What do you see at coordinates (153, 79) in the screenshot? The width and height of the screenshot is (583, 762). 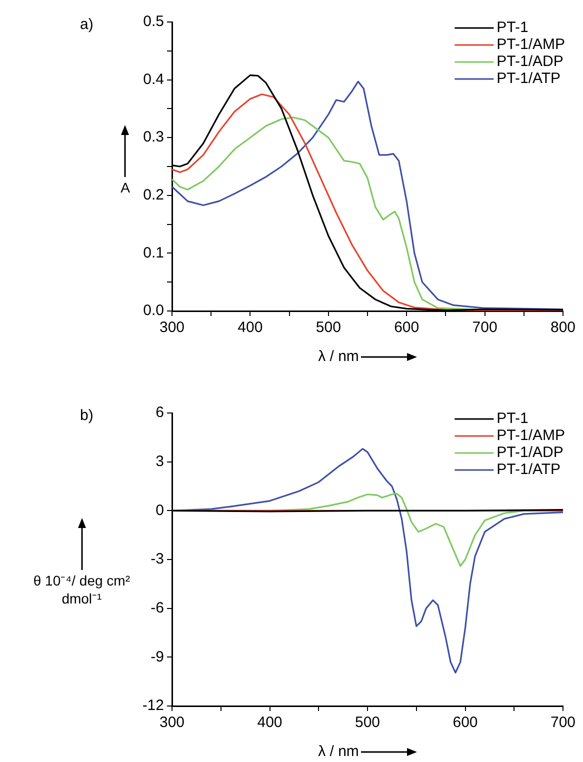 I see `y-tick-label: 0.4` at bounding box center [153, 79].